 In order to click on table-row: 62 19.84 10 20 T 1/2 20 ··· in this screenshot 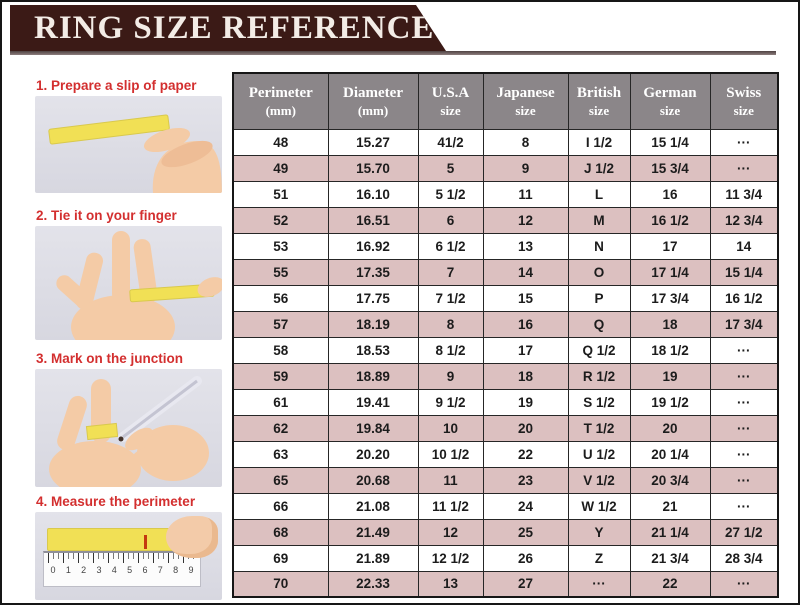, I will do `click(505, 428)`.